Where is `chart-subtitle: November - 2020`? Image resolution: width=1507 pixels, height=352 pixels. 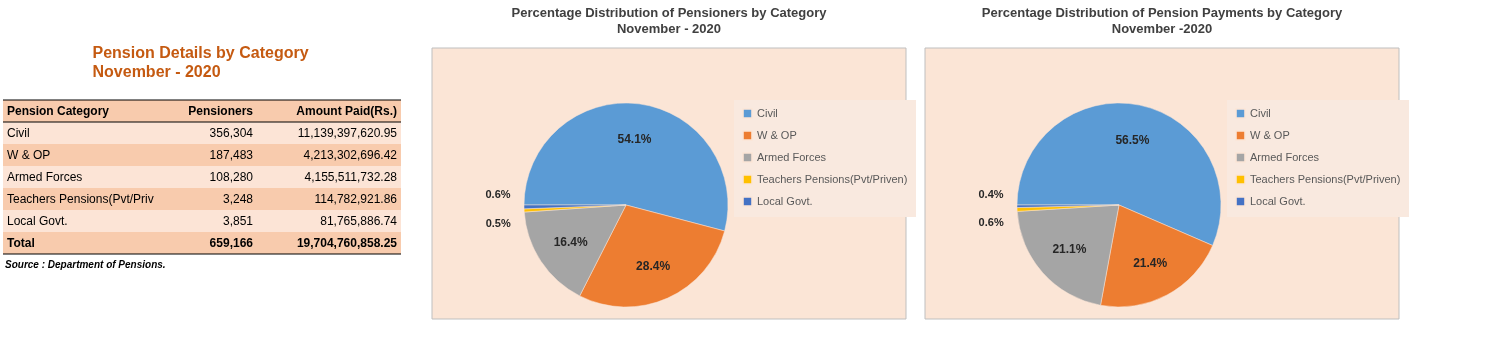
chart-subtitle: November - 2020 is located at coordinates (669, 28).